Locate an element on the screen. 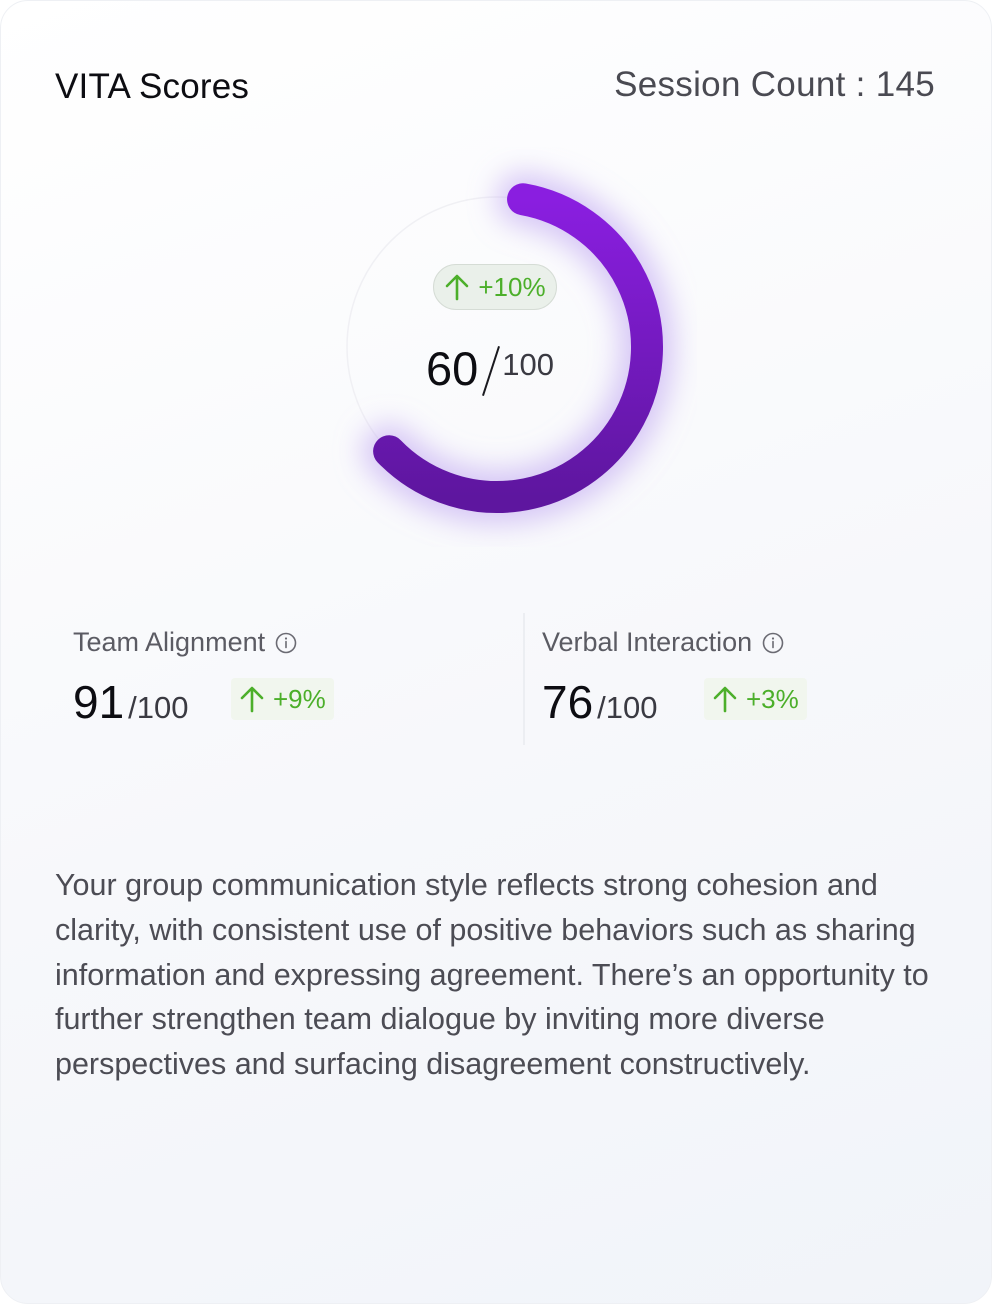 The image size is (992, 1304). gauge-svg is located at coordinates (510, 348).